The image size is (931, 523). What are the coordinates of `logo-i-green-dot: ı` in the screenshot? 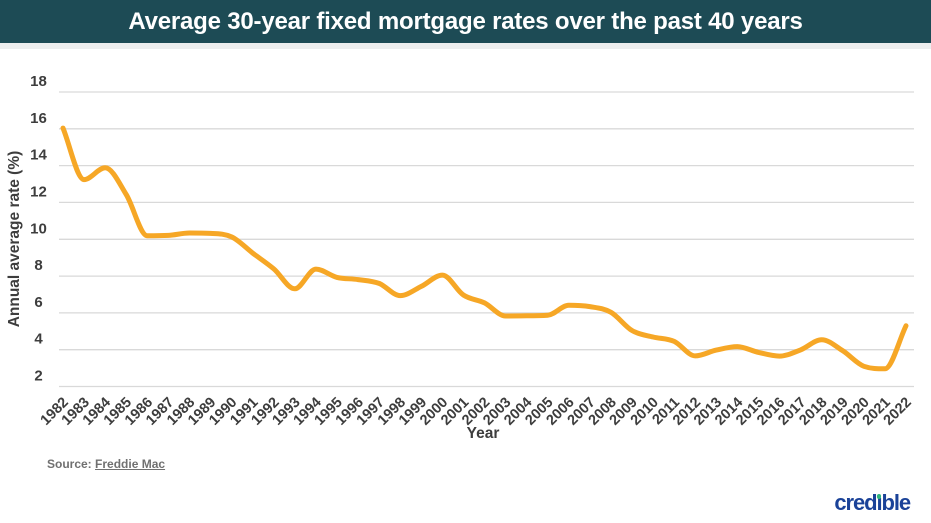 It's located at (879, 502).